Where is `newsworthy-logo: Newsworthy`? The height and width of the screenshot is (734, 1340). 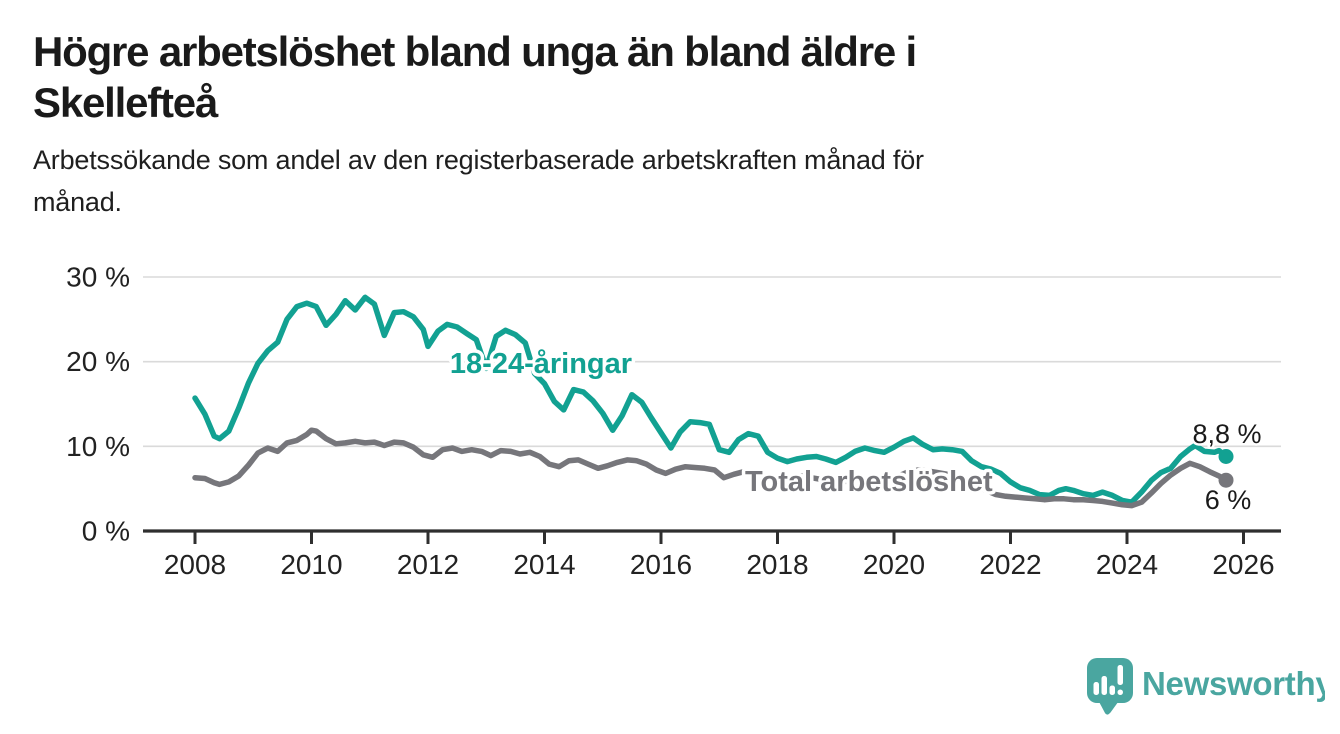 newsworthy-logo: Newsworthy is located at coordinates (1206, 686).